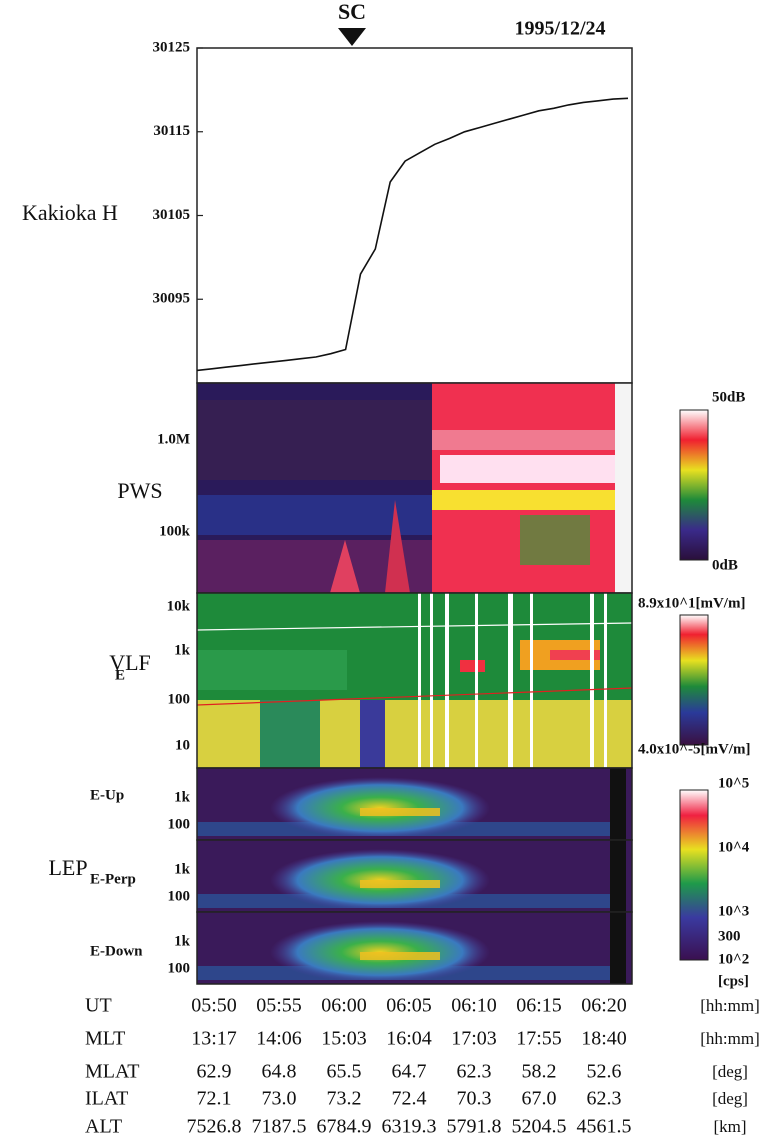  I want to click on lep-label: LEP, so click(67, 867).